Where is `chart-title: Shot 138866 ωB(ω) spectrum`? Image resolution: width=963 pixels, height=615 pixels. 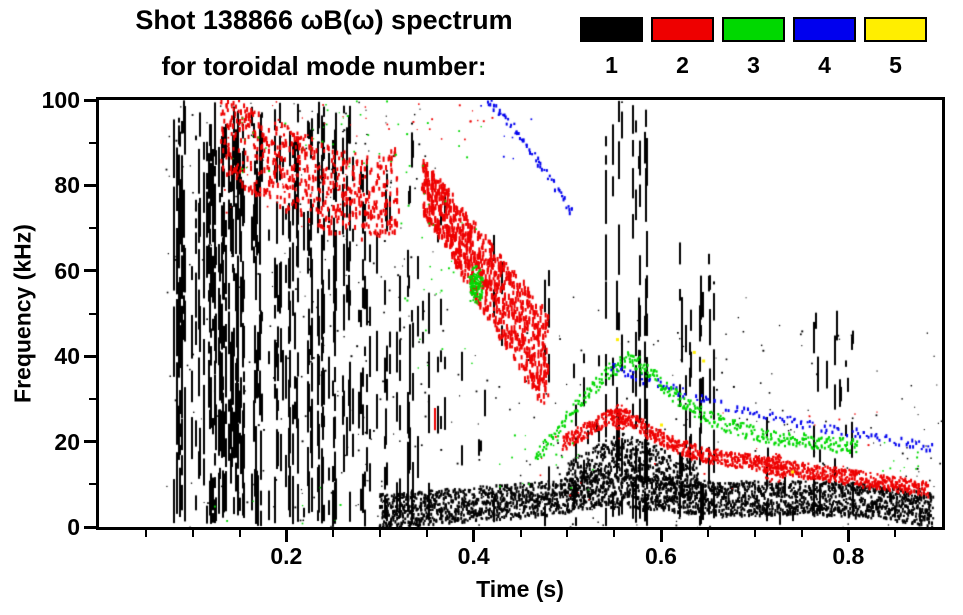 chart-title: Shot 138866 ωB(ω) spectrum is located at coordinates (324, 20).